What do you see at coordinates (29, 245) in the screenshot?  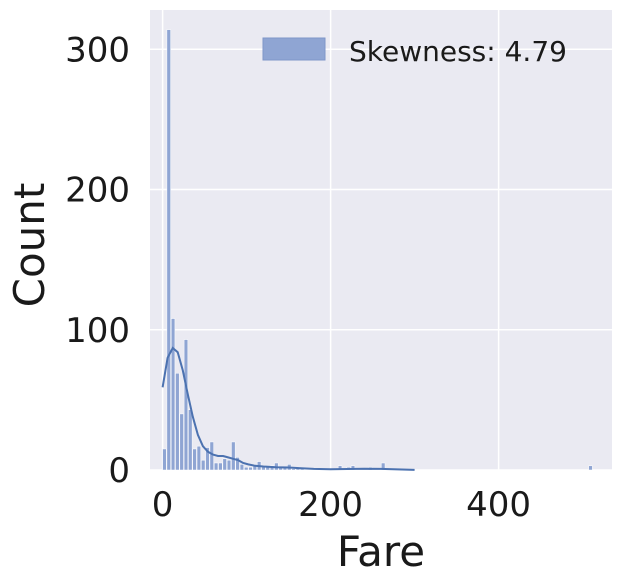 I see `y-axis-label: Count` at bounding box center [29, 245].